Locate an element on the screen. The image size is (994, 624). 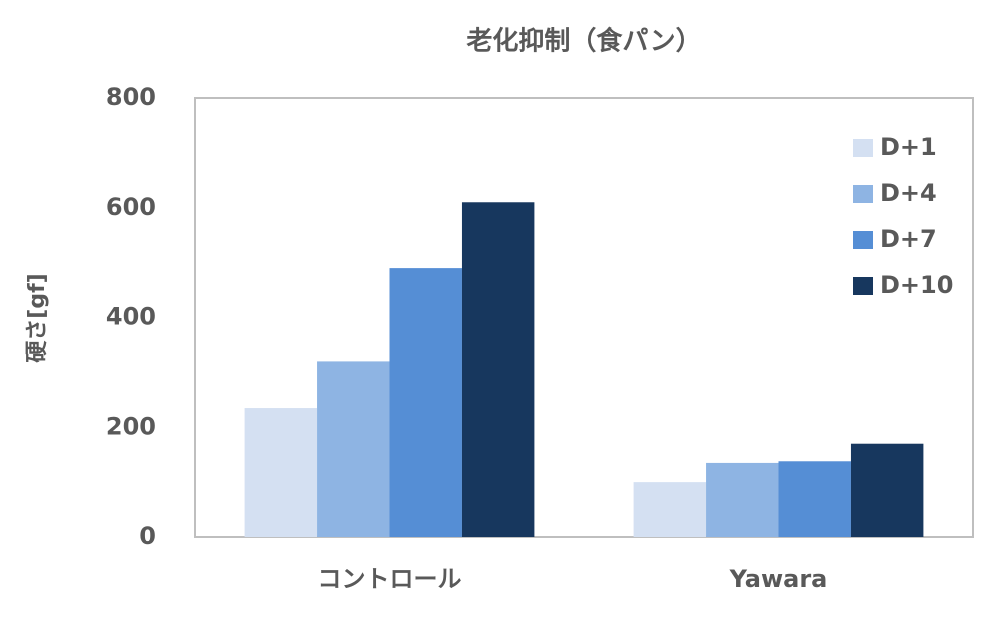
legend-label: D+1 is located at coordinates (908, 147).